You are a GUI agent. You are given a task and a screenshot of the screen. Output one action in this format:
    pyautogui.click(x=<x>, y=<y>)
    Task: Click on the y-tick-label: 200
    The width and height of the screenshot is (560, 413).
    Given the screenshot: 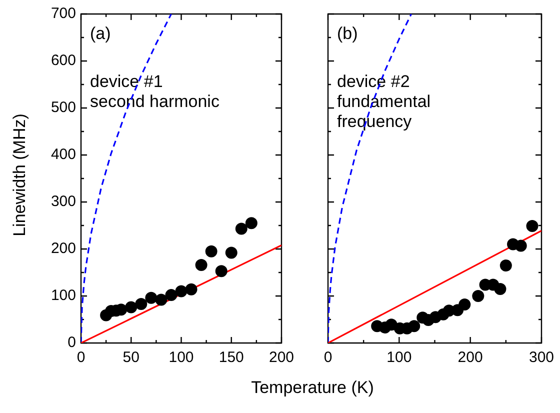 What is the action you would take?
    pyautogui.click(x=63, y=249)
    